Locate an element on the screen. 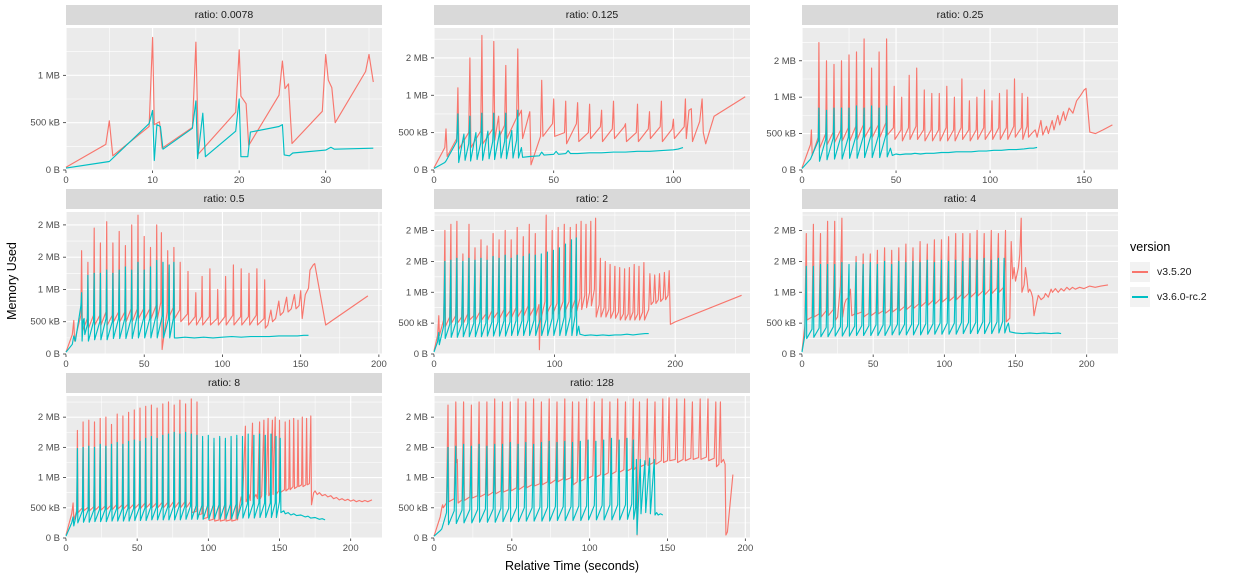 This screenshot has height=577, width=1244. legend-entry: v3.5.20 is located at coordinates (1186, 272).